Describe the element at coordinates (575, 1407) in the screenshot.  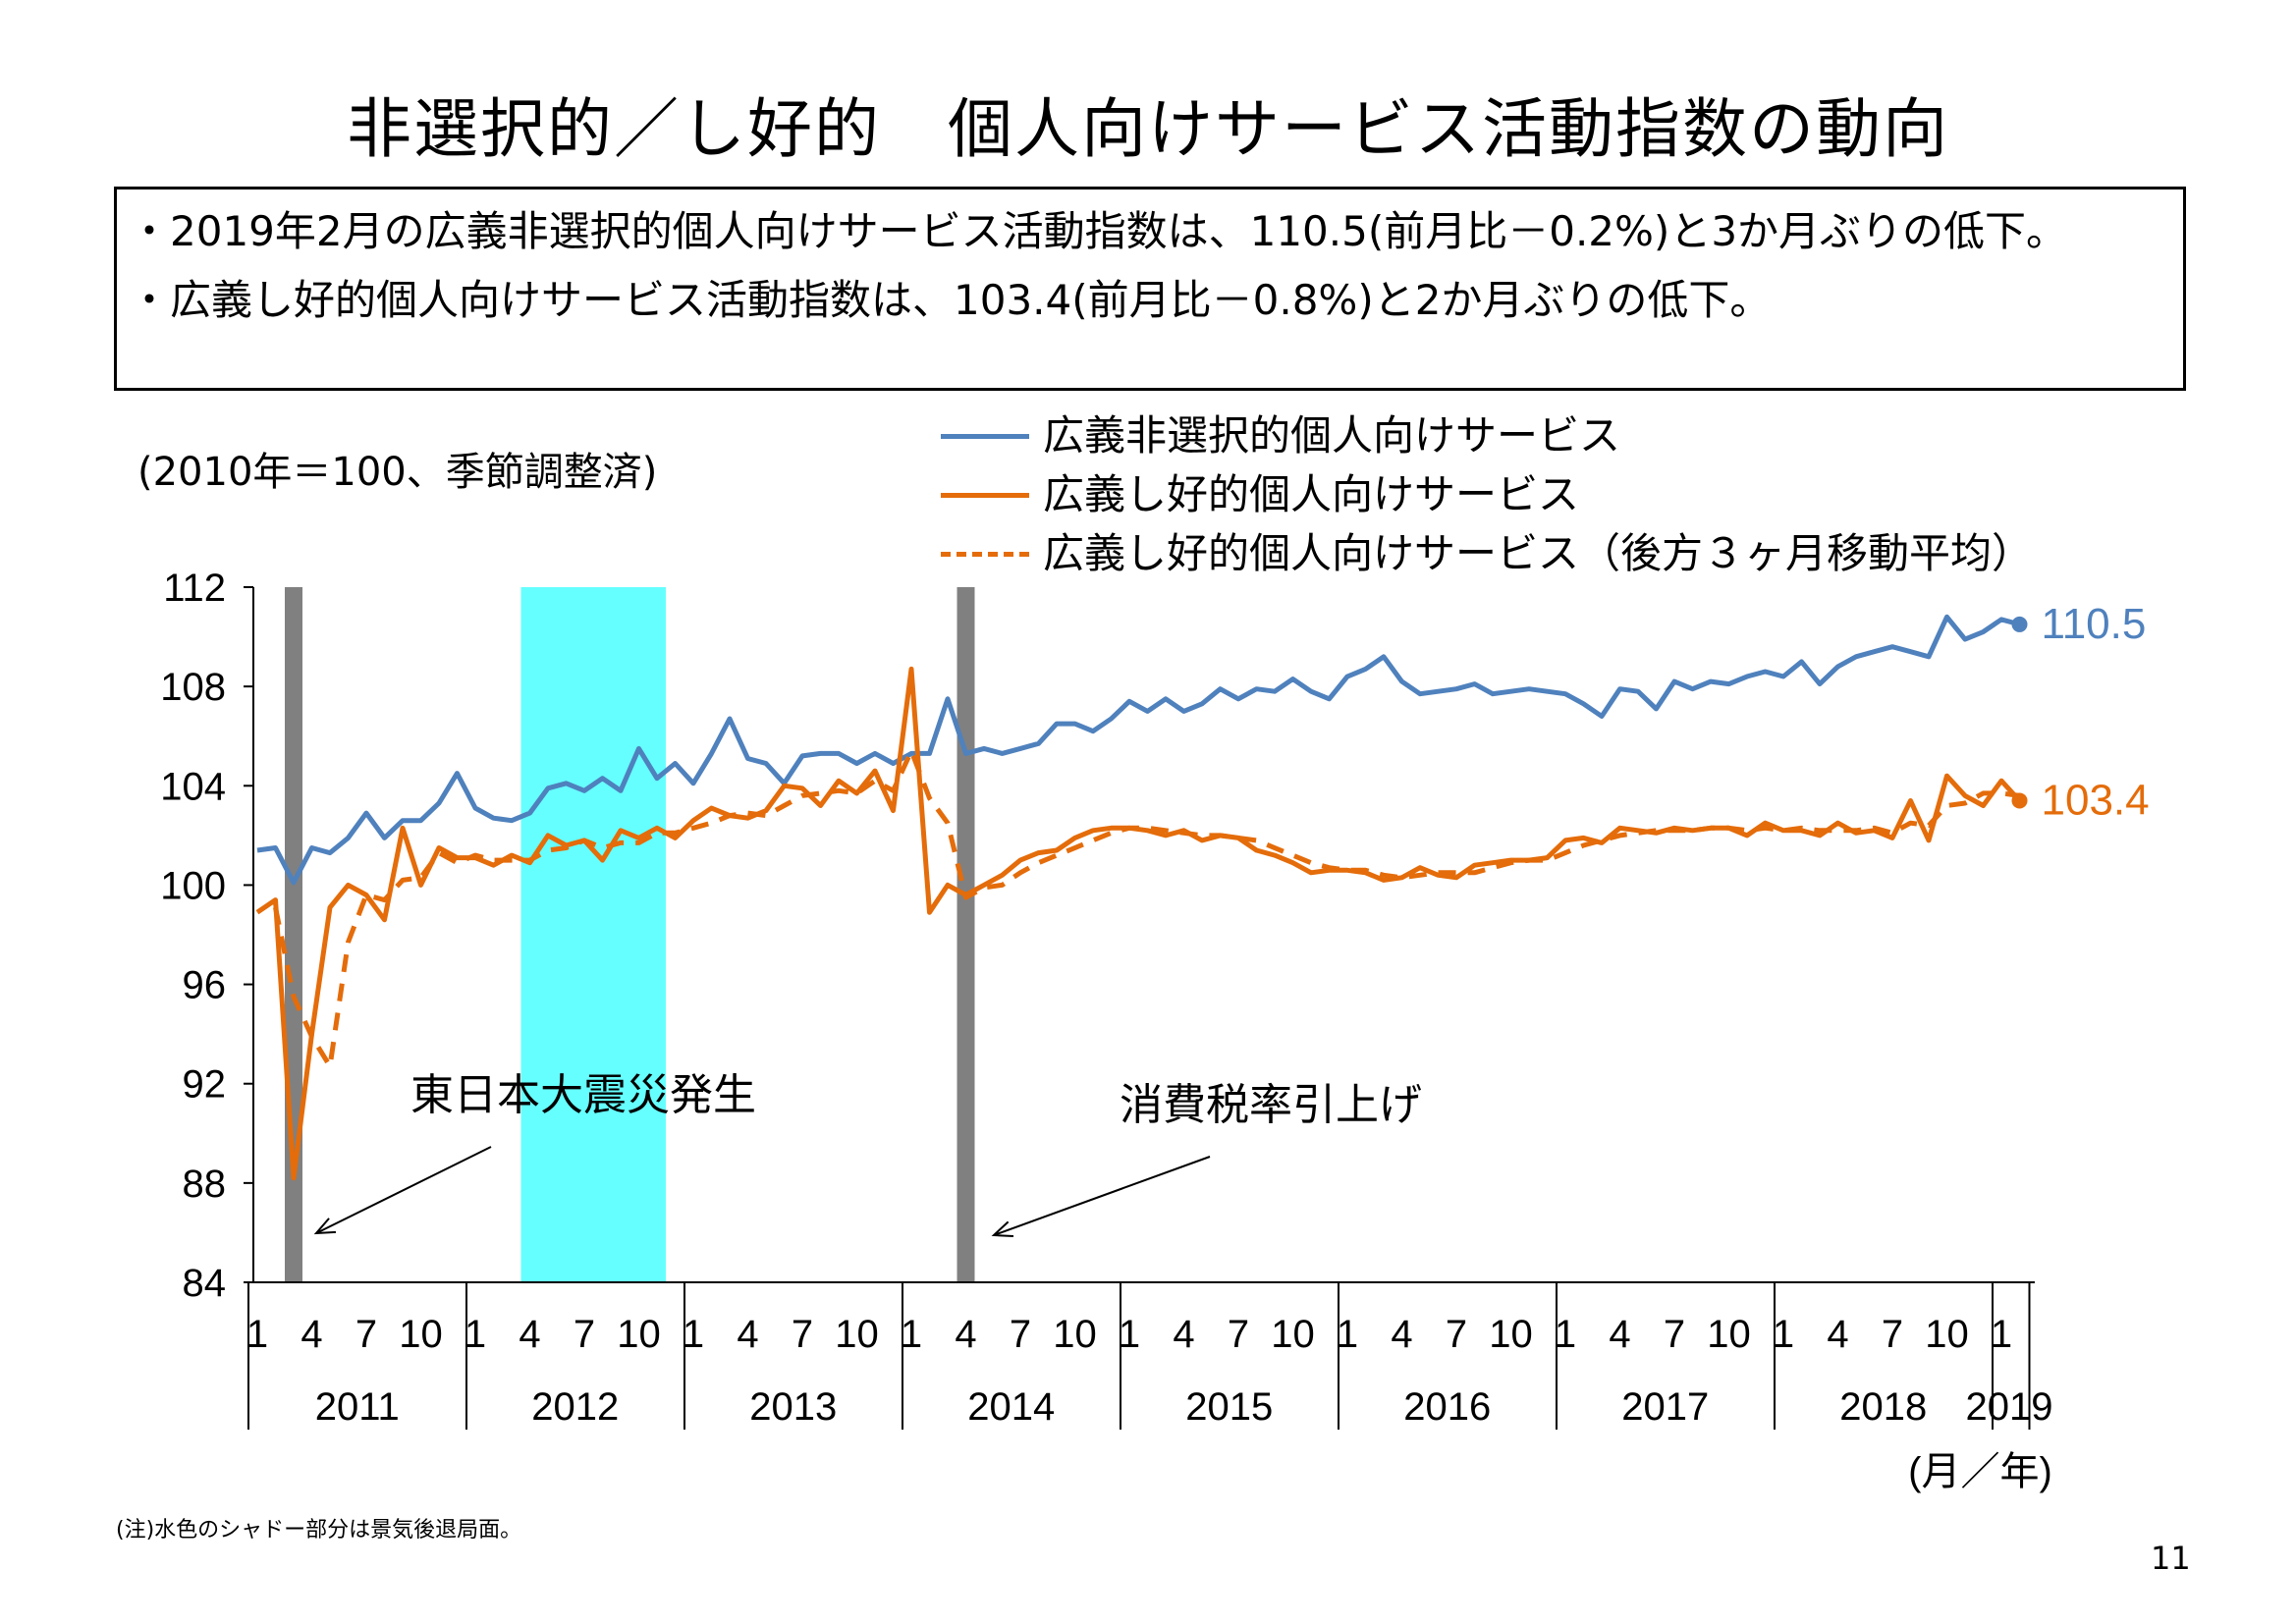
I see `x-year-label: 2012` at that location.